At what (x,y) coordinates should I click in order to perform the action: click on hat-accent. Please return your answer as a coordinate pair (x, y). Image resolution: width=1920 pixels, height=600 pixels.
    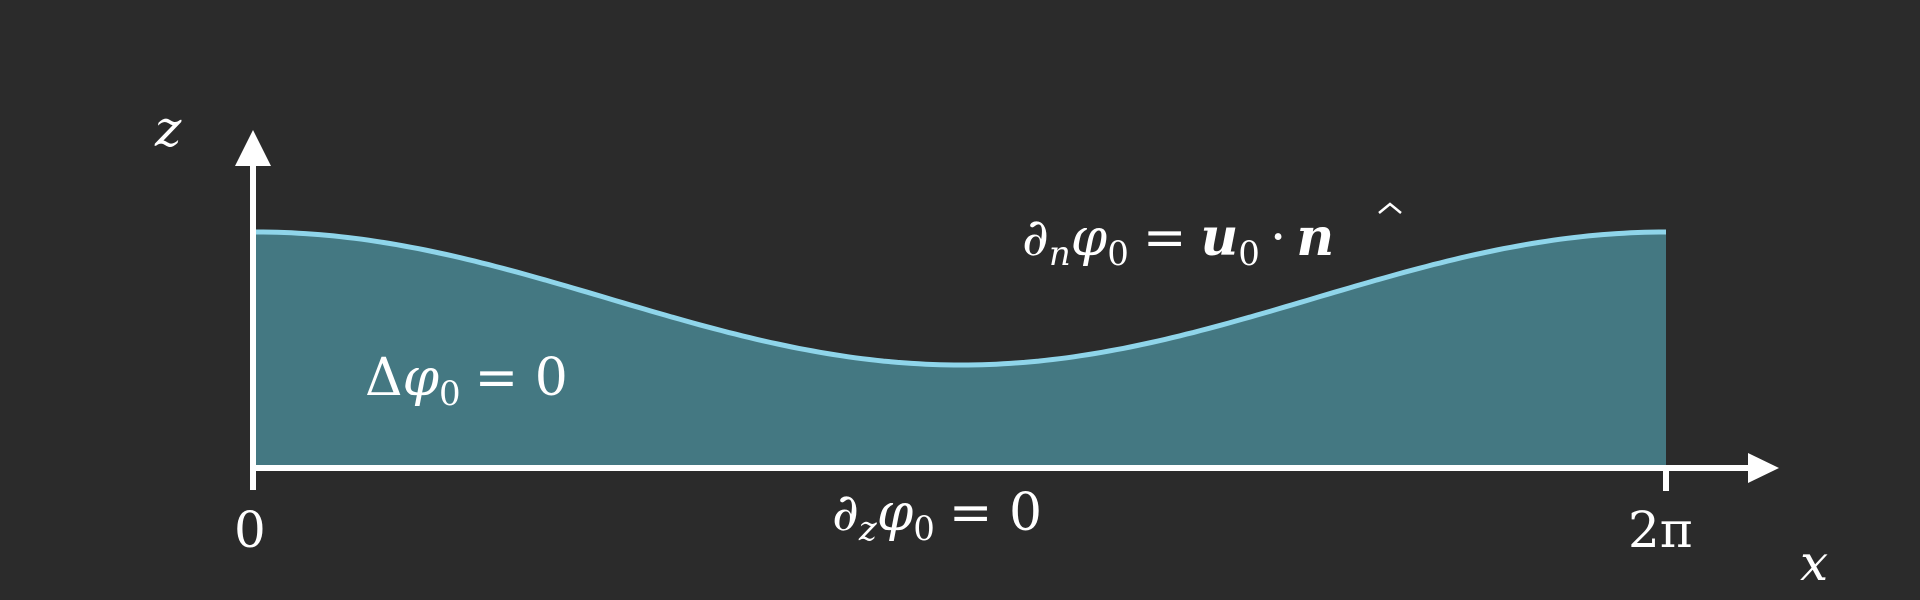
    Looking at the image, I should click on (1390, 208).